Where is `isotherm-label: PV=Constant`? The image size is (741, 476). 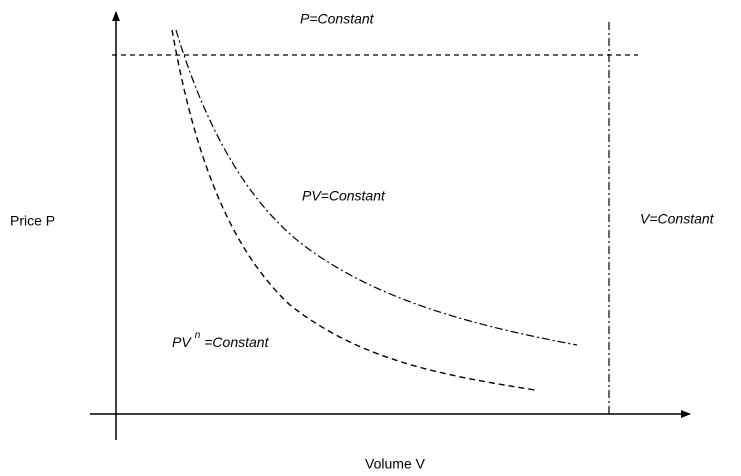
isotherm-label: PV=Constant is located at coordinates (344, 196).